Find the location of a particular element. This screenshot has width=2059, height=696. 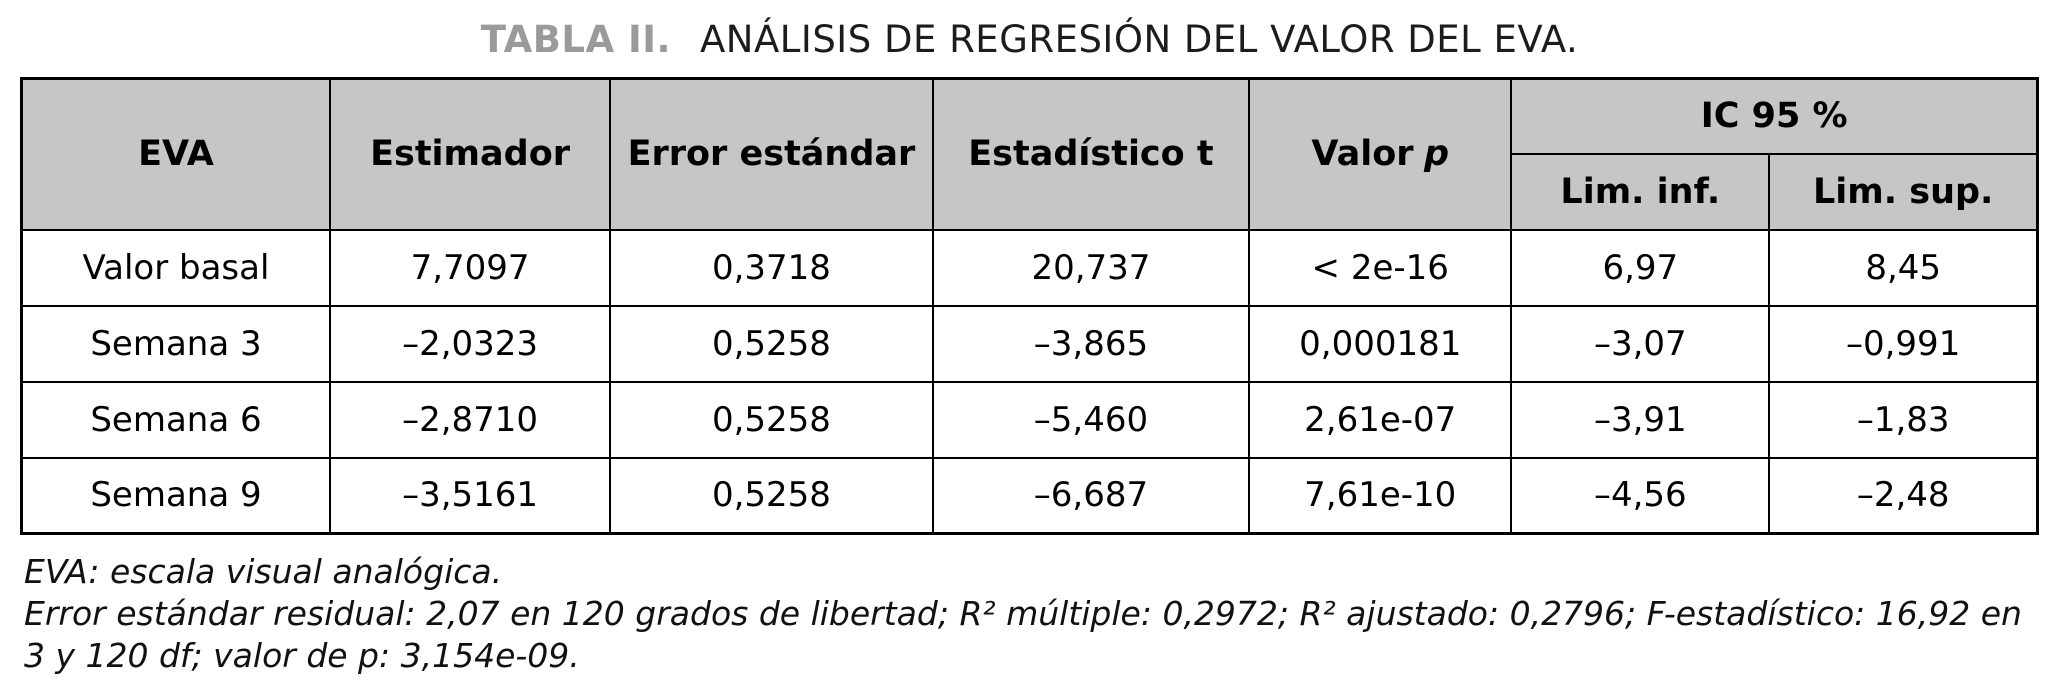

header-p-italic: p is located at coordinates (1437, 154).